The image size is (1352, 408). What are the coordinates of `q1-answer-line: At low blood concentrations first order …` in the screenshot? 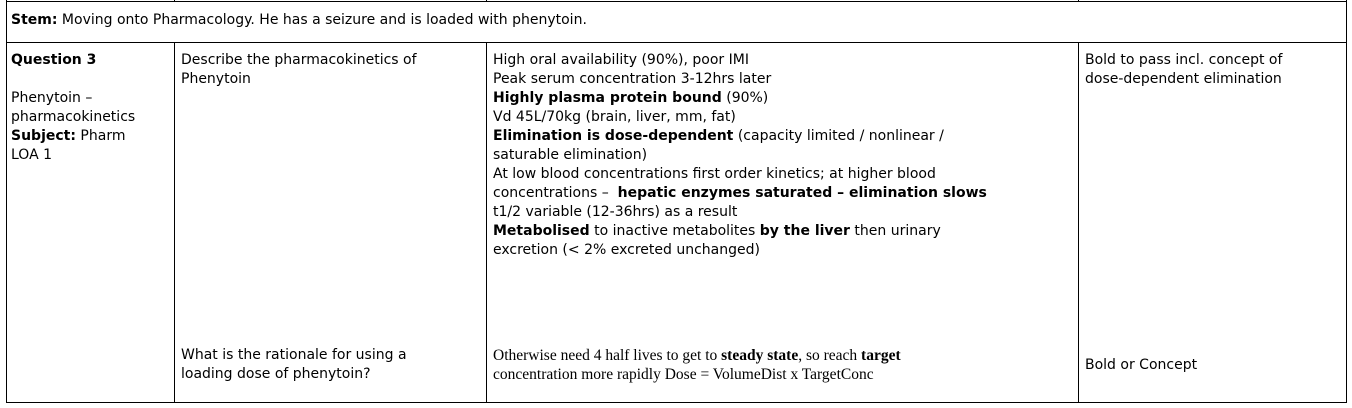 It's located at (714, 174).